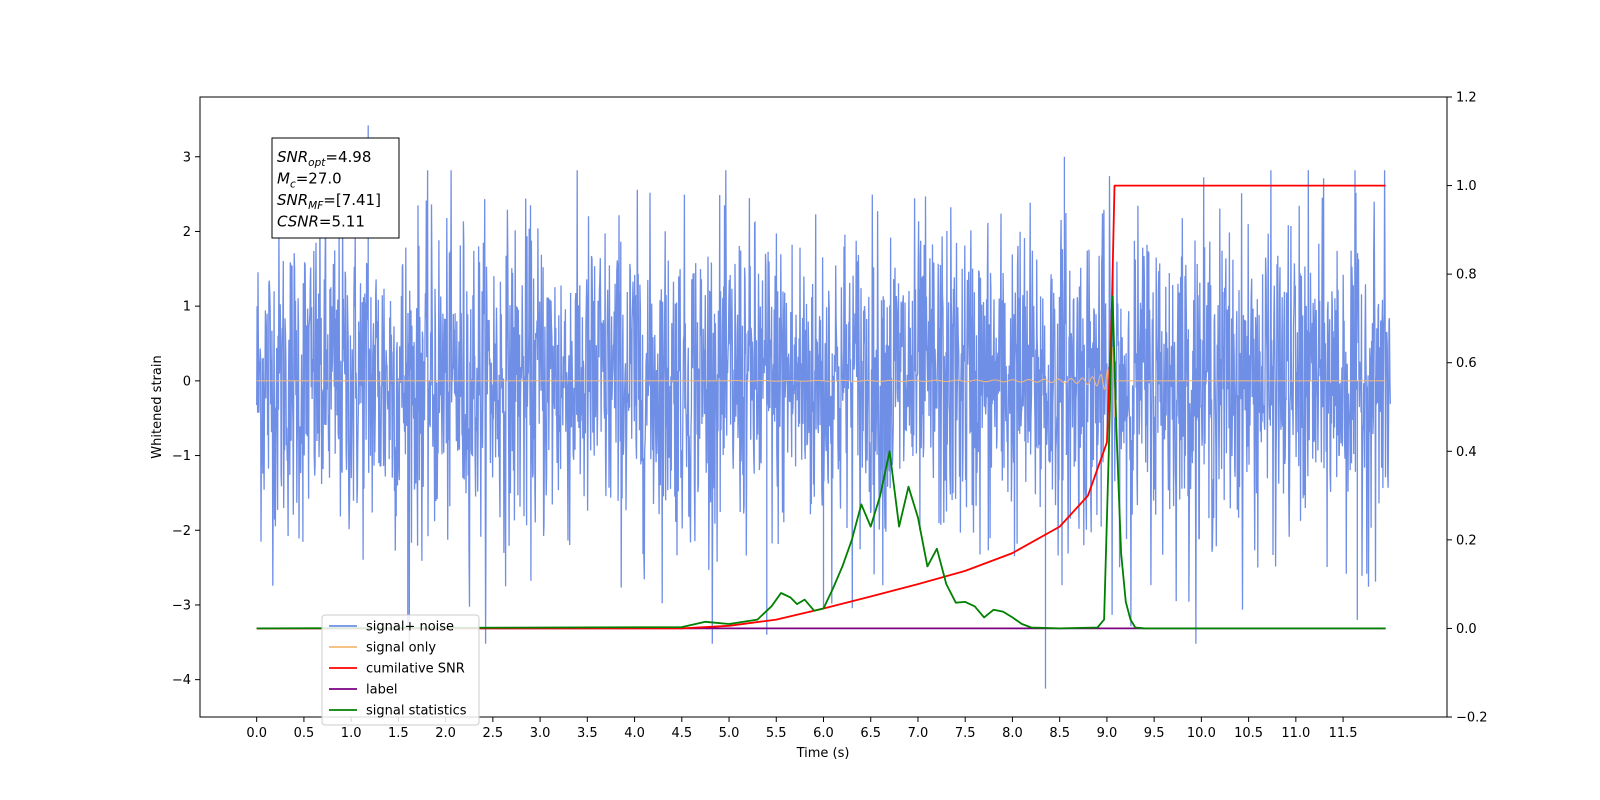 The width and height of the screenshot is (1600, 800). What do you see at coordinates (187, 381) in the screenshot?
I see `y-tick-label: 0` at bounding box center [187, 381].